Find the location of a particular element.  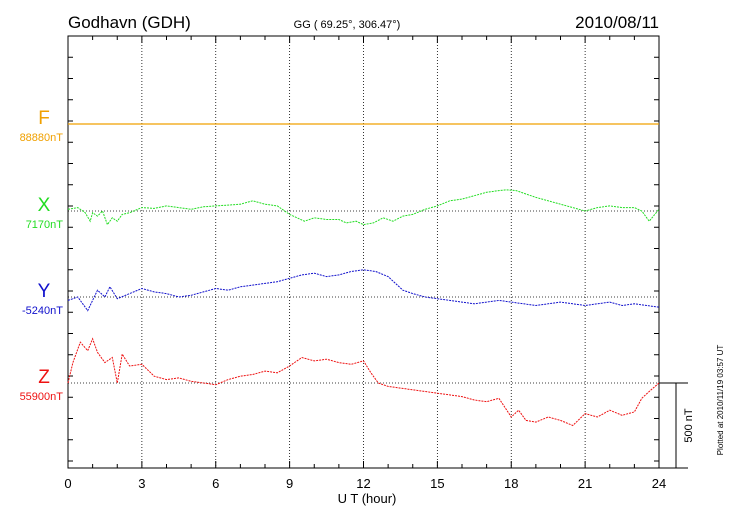

x-tick-label: 15 is located at coordinates (437, 483).